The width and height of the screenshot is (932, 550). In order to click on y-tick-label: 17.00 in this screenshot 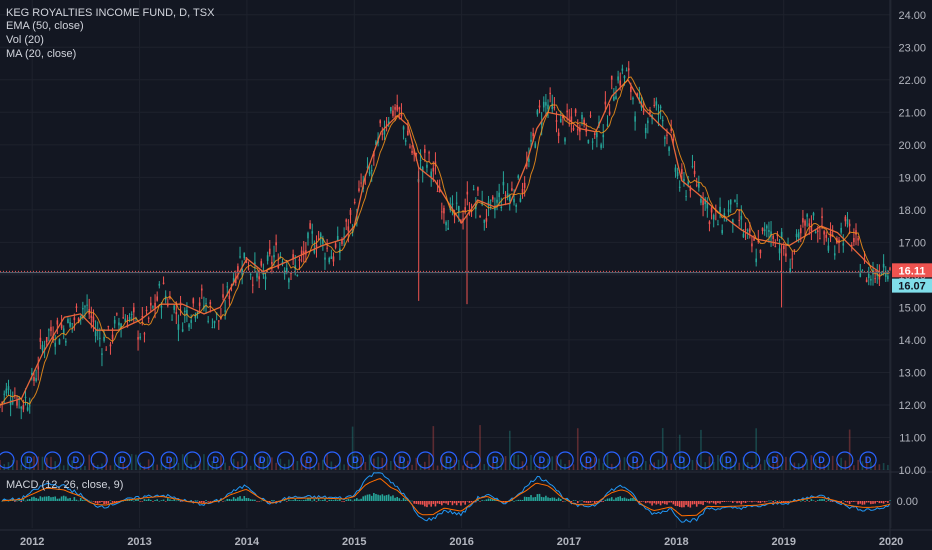, I will do `click(912, 243)`.